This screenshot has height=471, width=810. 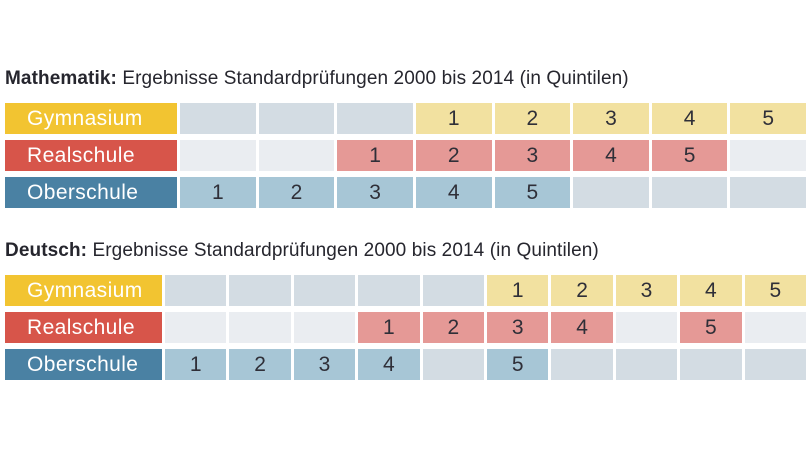 I want to click on chart-title-subject: Mathematik:, so click(x=61, y=78).